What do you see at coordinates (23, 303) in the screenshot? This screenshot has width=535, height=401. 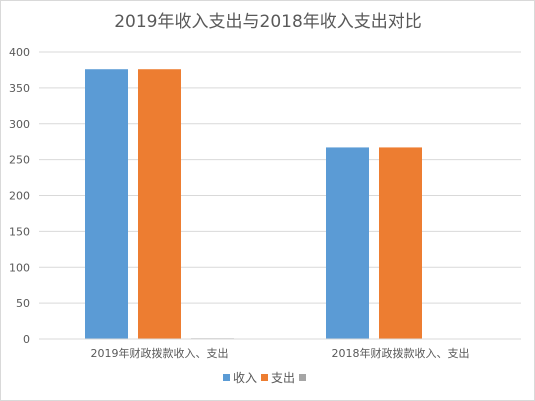 I see `y-tick-label: 50` at bounding box center [23, 303].